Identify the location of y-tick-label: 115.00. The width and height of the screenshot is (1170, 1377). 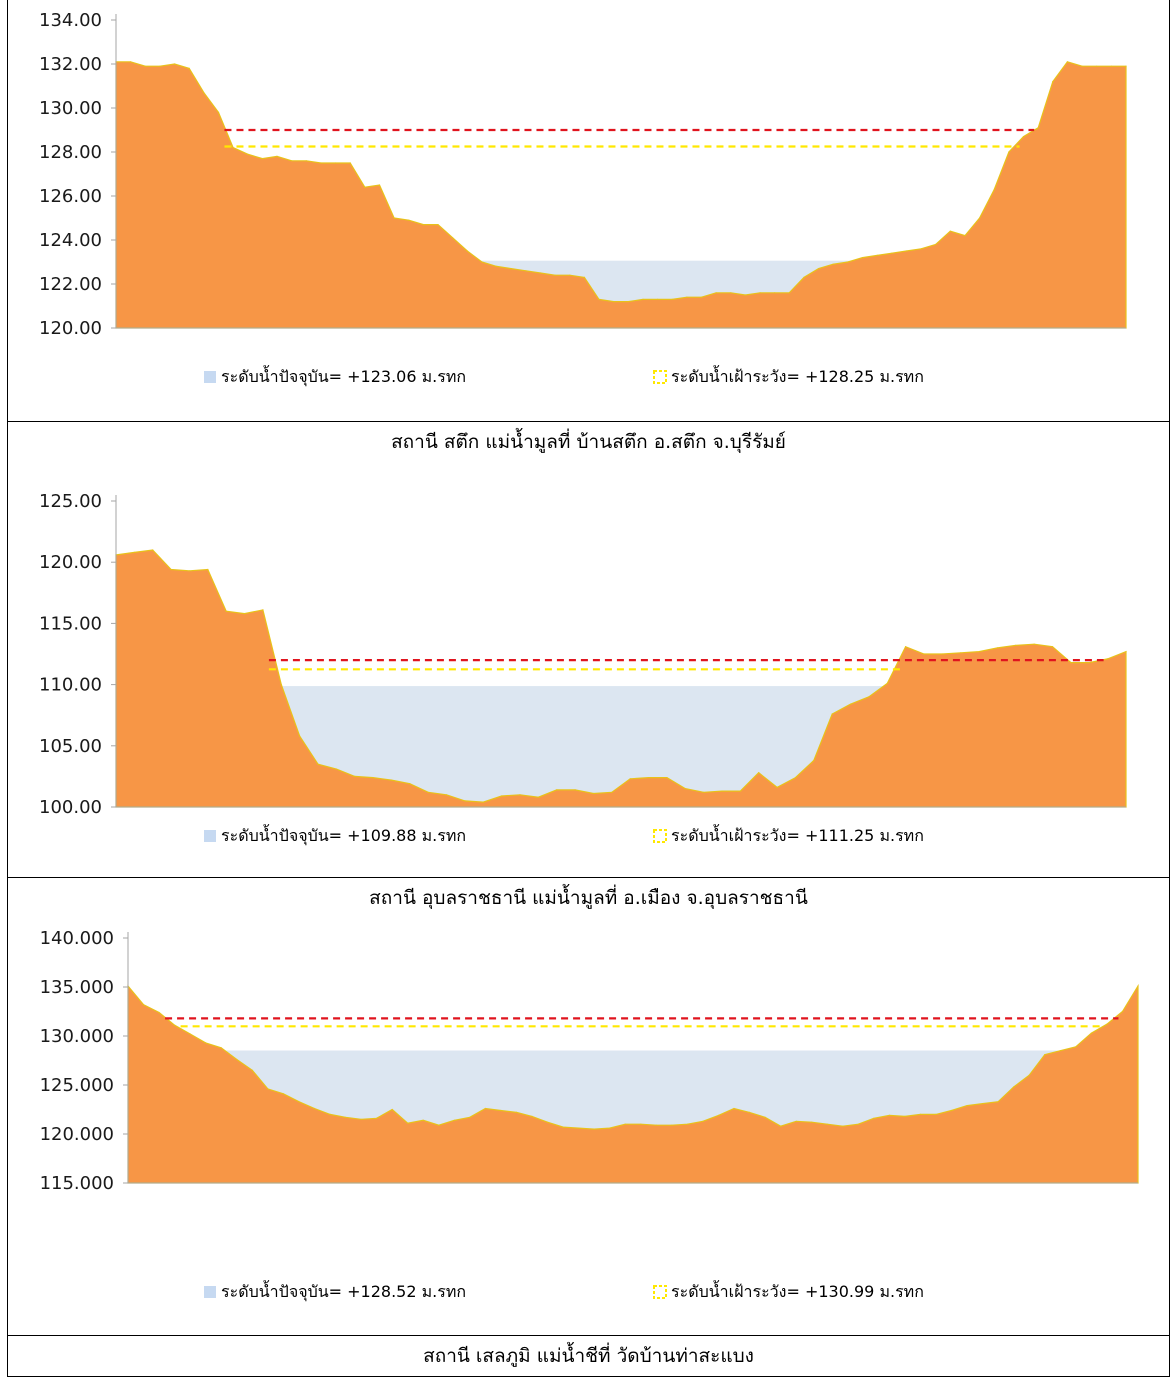
(70, 623).